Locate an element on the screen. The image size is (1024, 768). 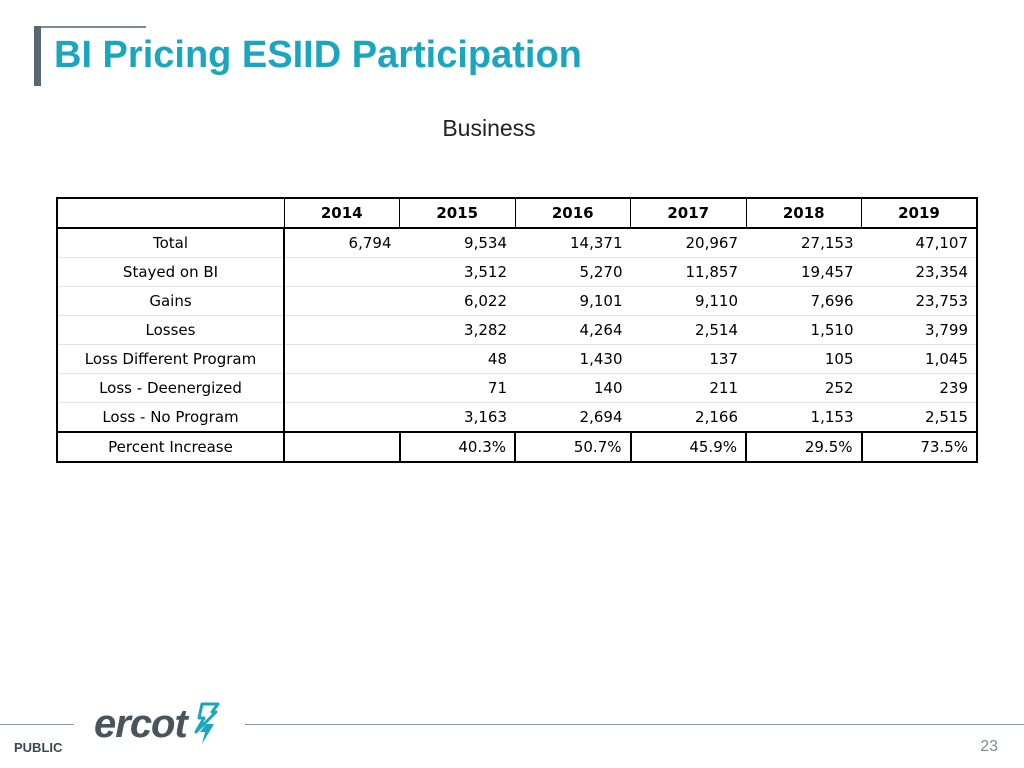
row-label: Loss - No Program is located at coordinates (170, 417).